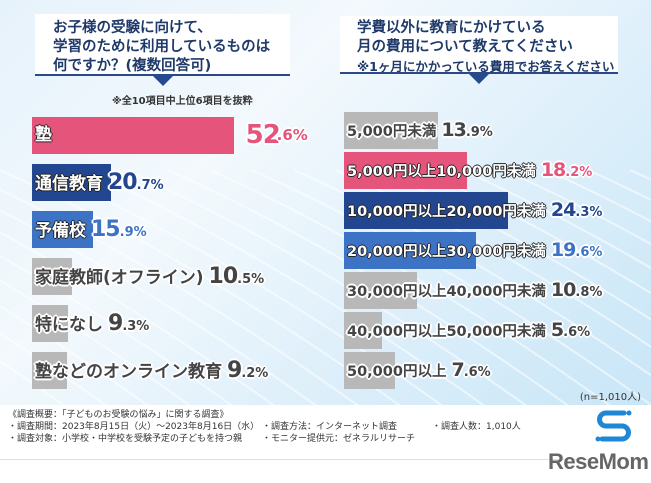 This screenshot has width=651, height=483. Describe the element at coordinates (557, 330) in the screenshot. I see `value-label: 5` at that location.